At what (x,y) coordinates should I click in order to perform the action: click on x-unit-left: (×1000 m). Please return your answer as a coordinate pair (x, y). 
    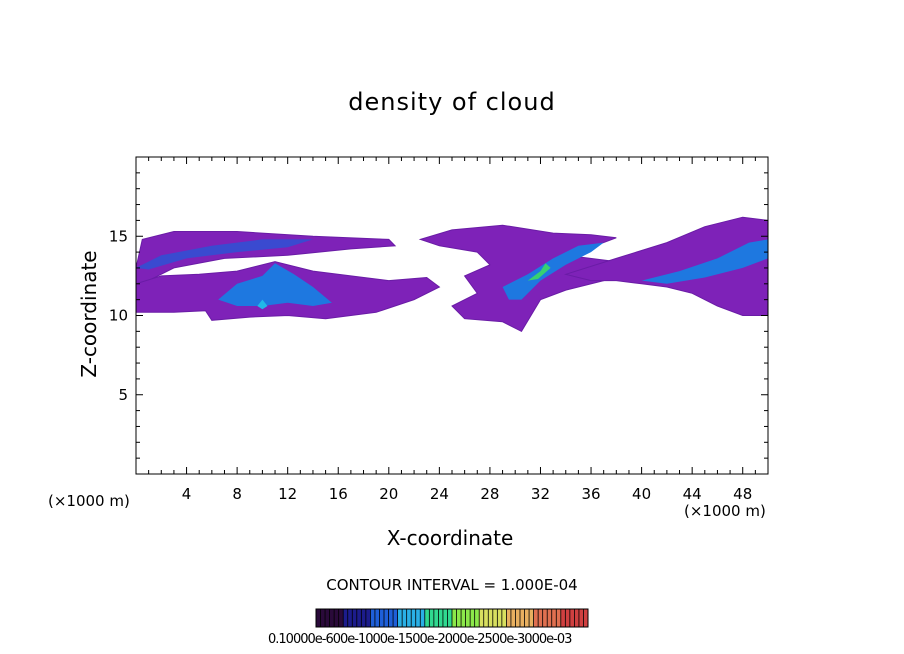
    Looking at the image, I should click on (89, 501).